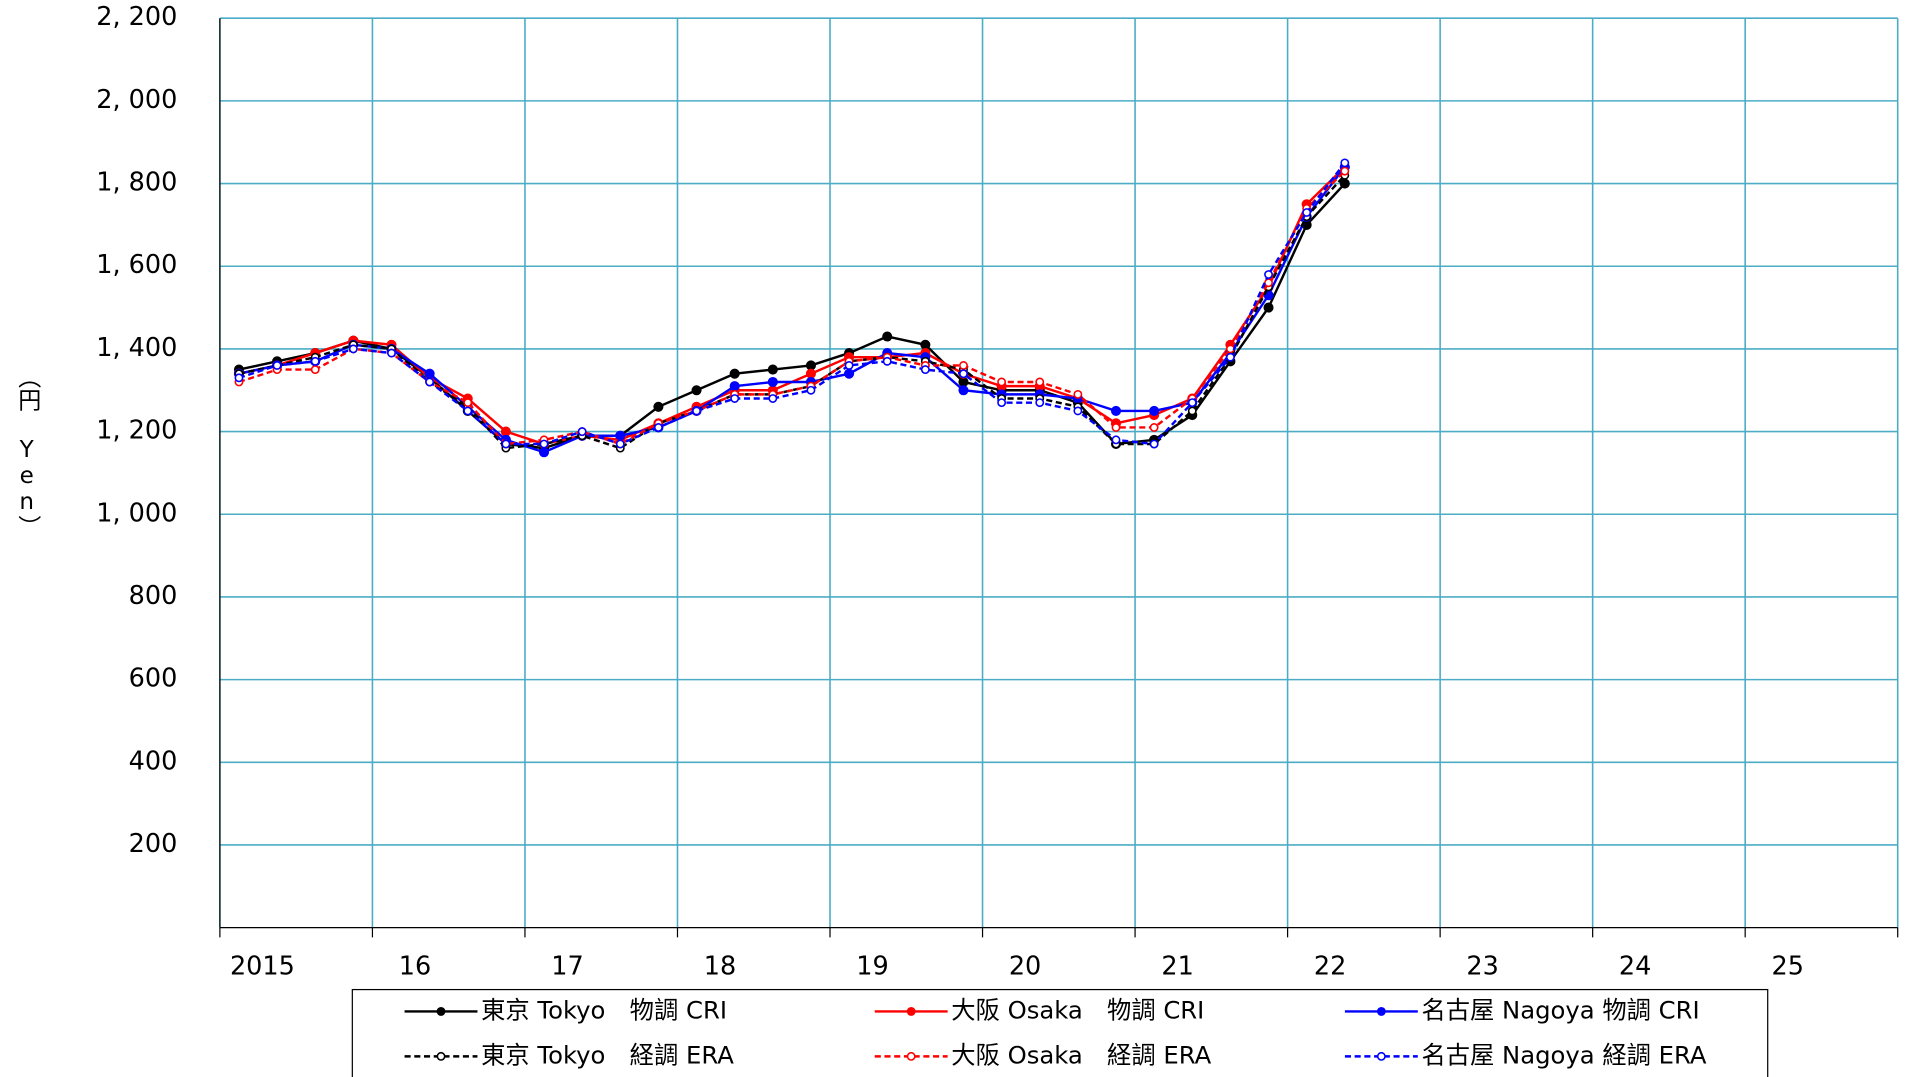 This screenshot has width=1905, height=1077. Describe the element at coordinates (1482, 967) in the screenshot. I see `x-tick-label: 23` at that location.